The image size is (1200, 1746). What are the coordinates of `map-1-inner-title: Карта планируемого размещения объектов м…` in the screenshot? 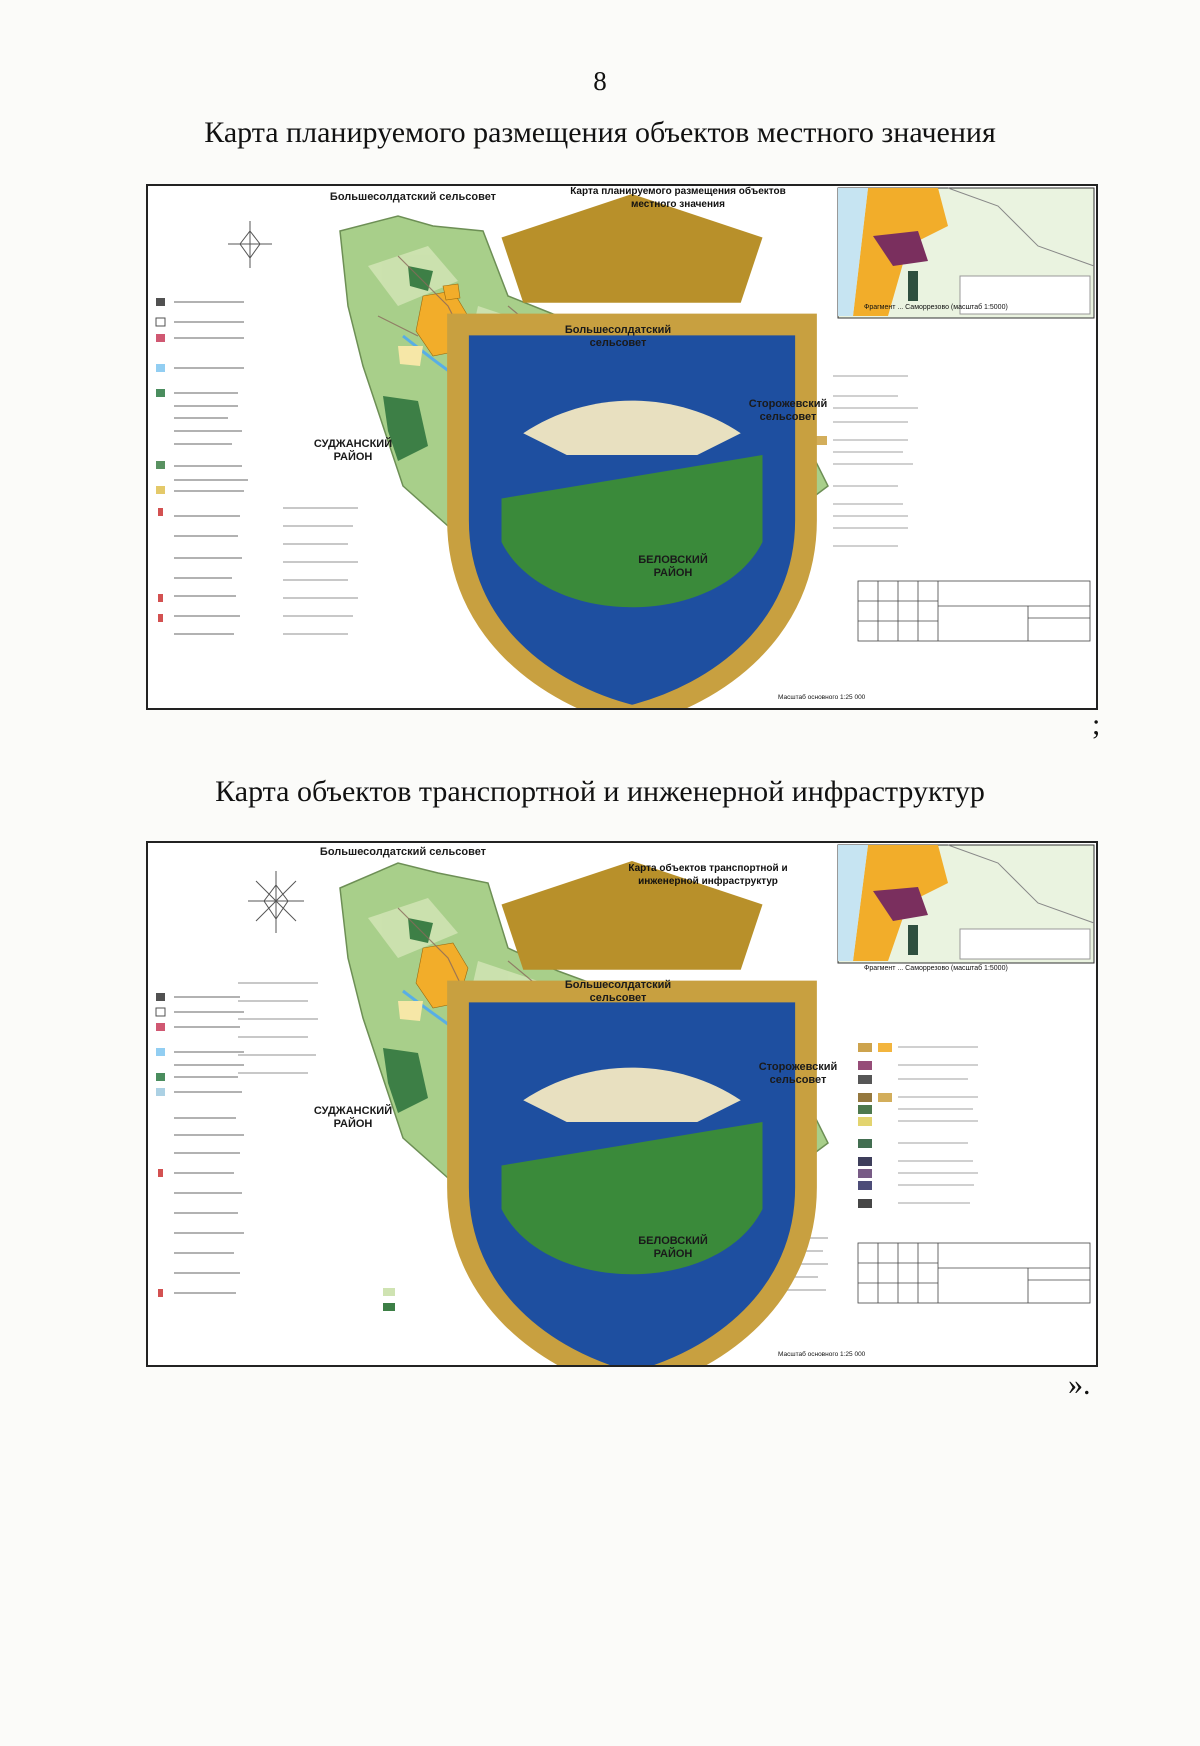 It's located at (678, 198).